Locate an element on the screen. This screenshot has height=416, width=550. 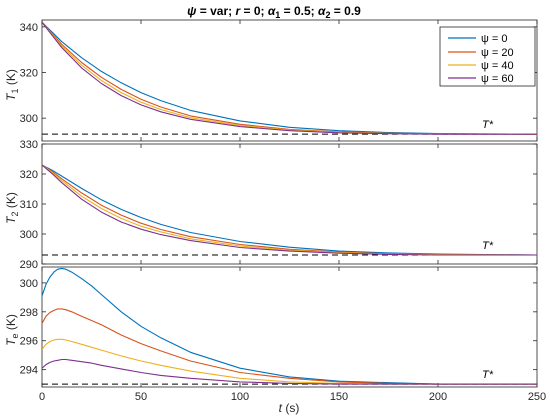
ylabel-t1: T1 (K) is located at coordinates (12, 85).